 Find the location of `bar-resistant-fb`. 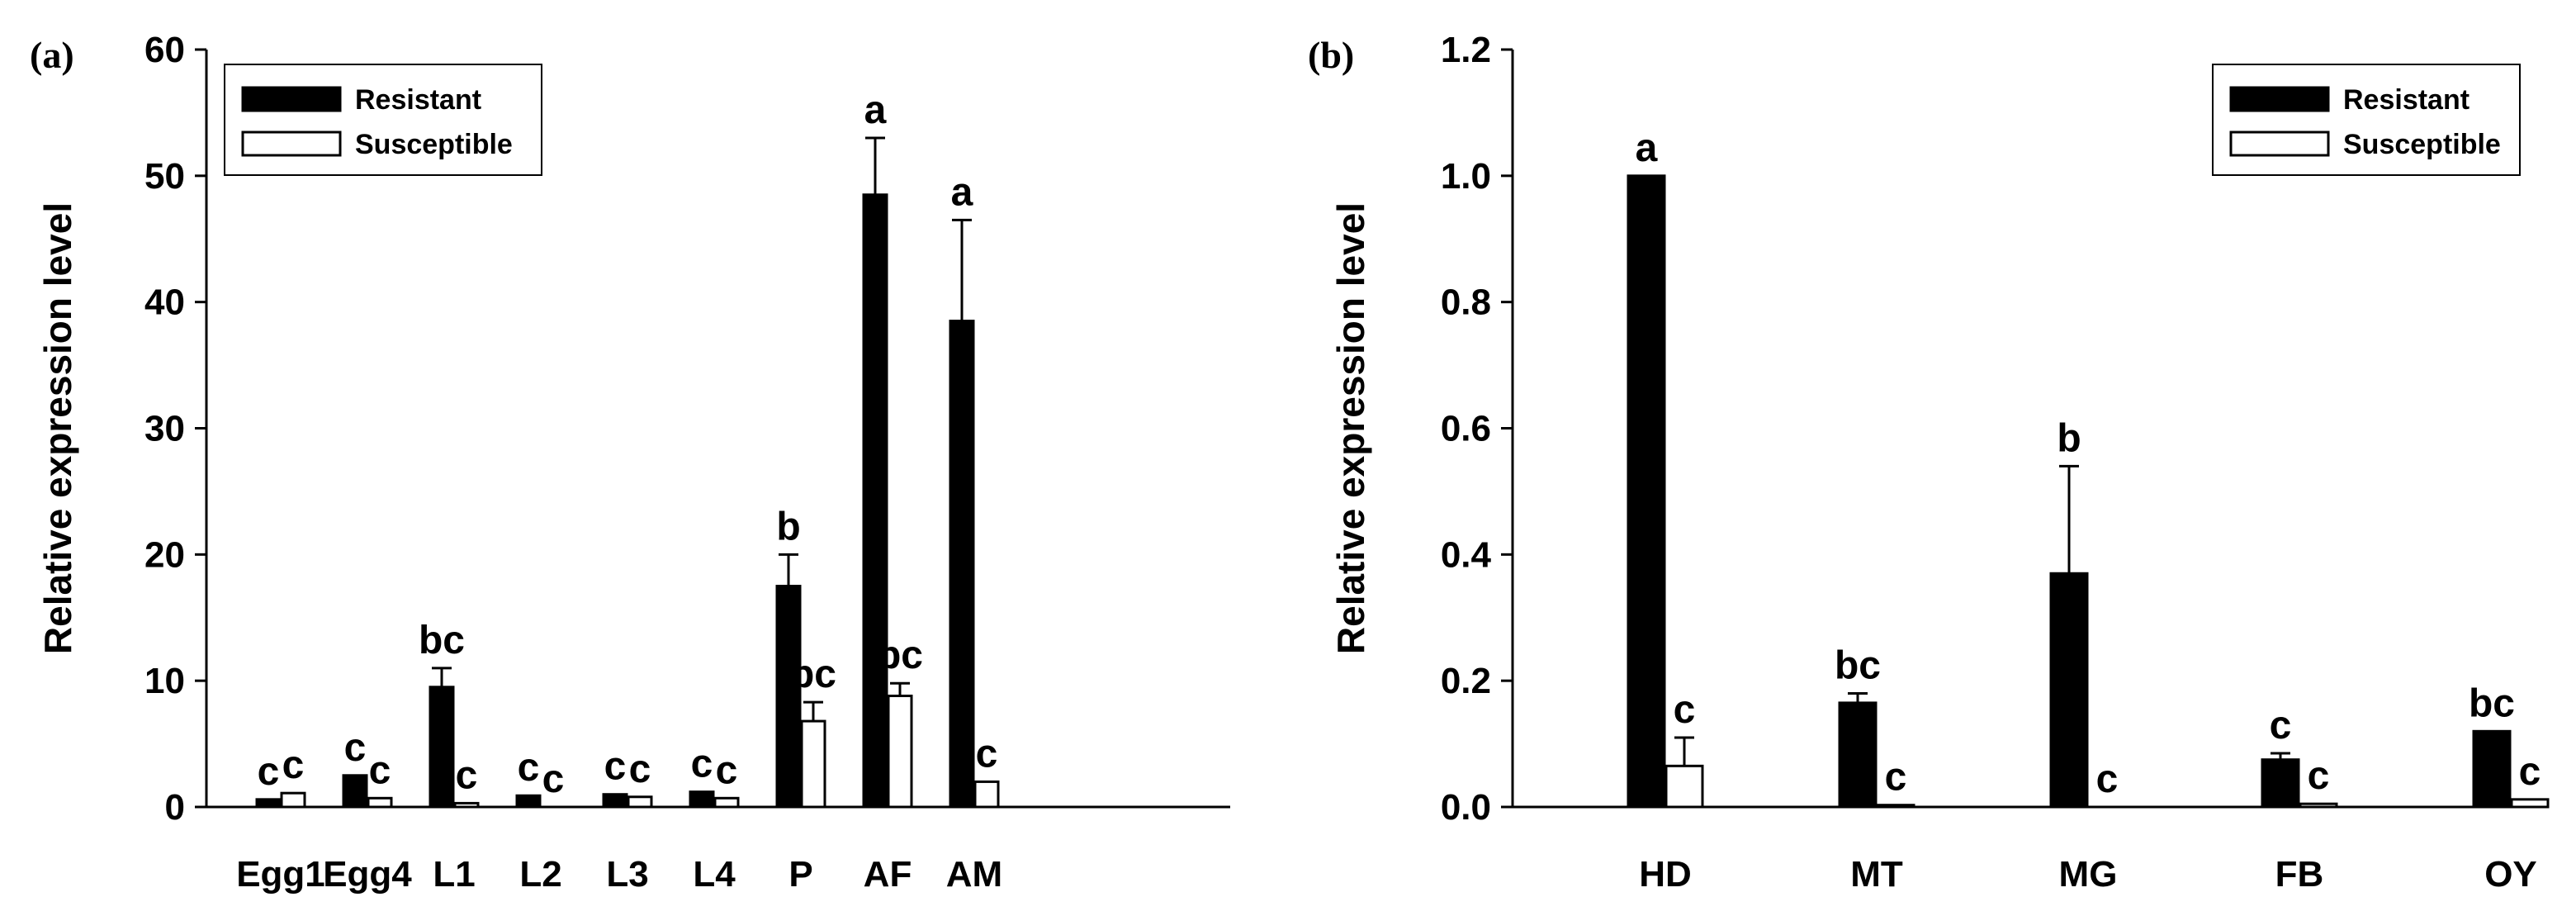

bar-resistant-fb is located at coordinates (2280, 783).